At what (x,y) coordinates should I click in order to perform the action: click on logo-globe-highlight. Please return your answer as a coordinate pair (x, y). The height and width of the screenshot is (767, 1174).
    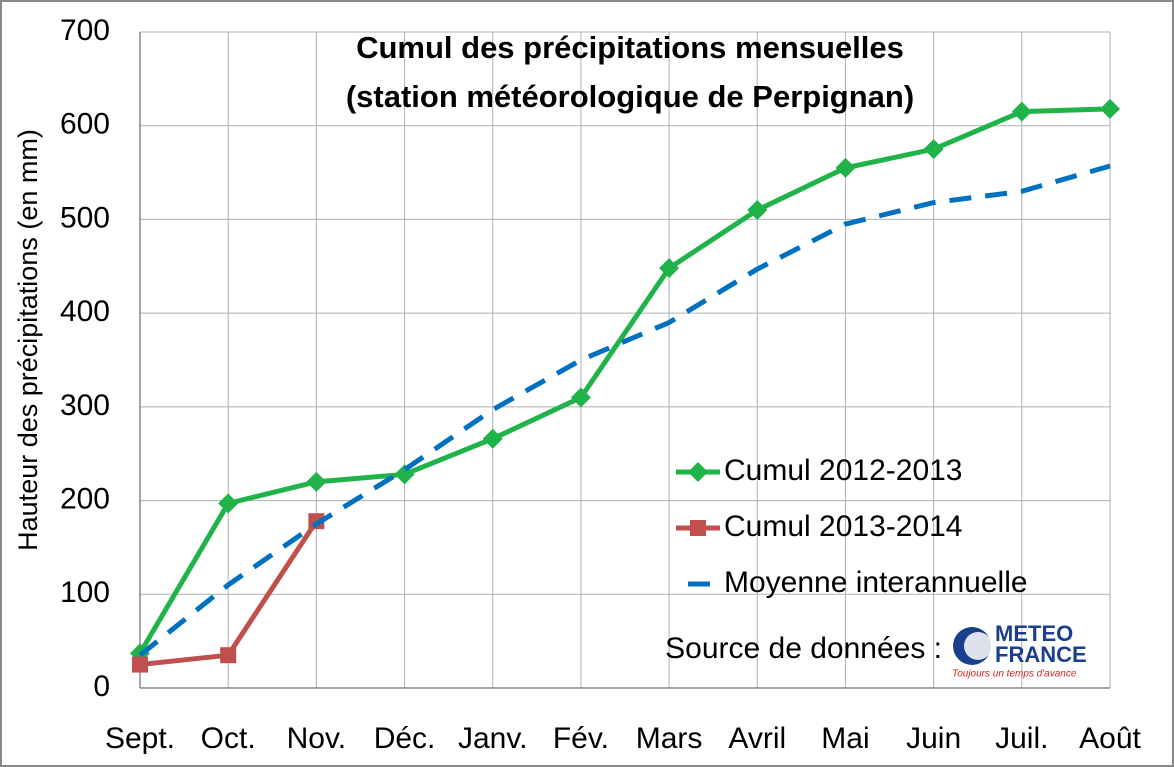
    Looking at the image, I should click on (978, 646).